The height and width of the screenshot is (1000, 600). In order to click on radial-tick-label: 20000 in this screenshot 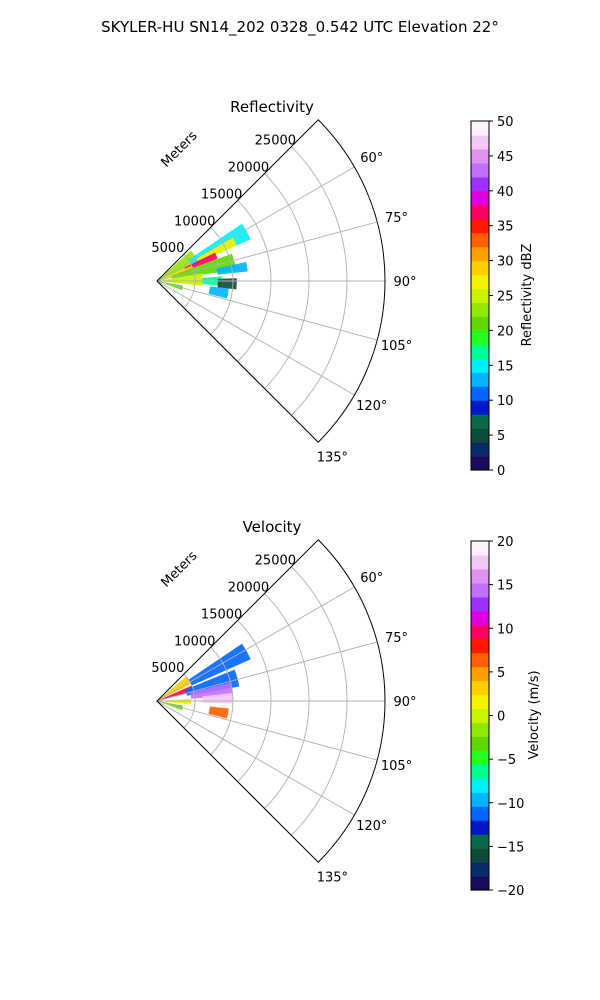, I will do `click(248, 168)`.